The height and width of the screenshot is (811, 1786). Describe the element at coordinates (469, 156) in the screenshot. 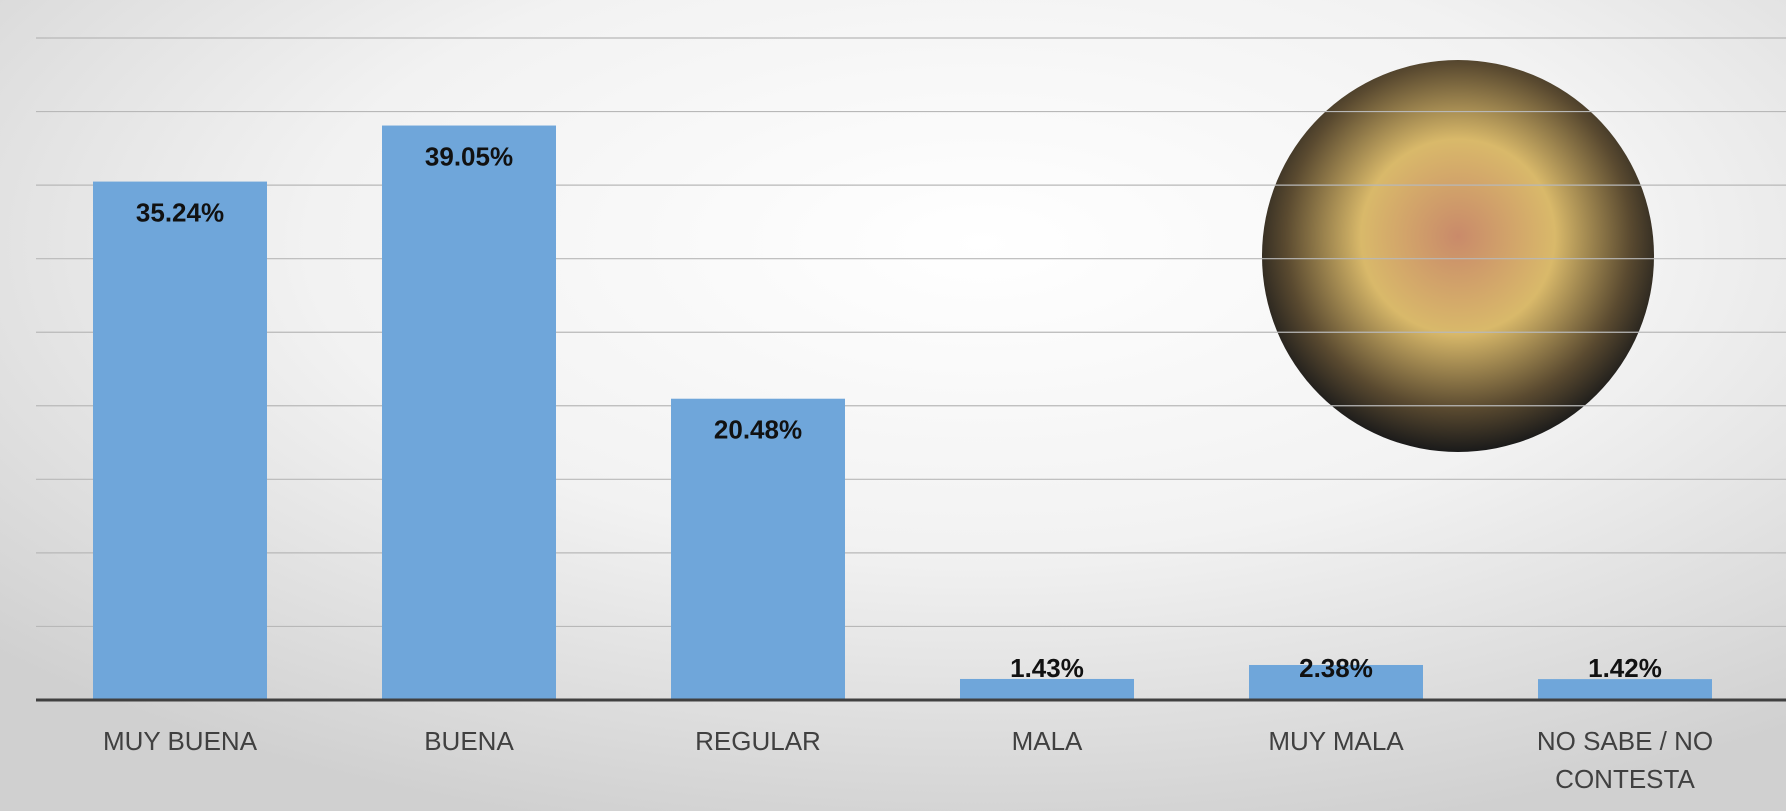

I see `value-label: 39.05%` at that location.